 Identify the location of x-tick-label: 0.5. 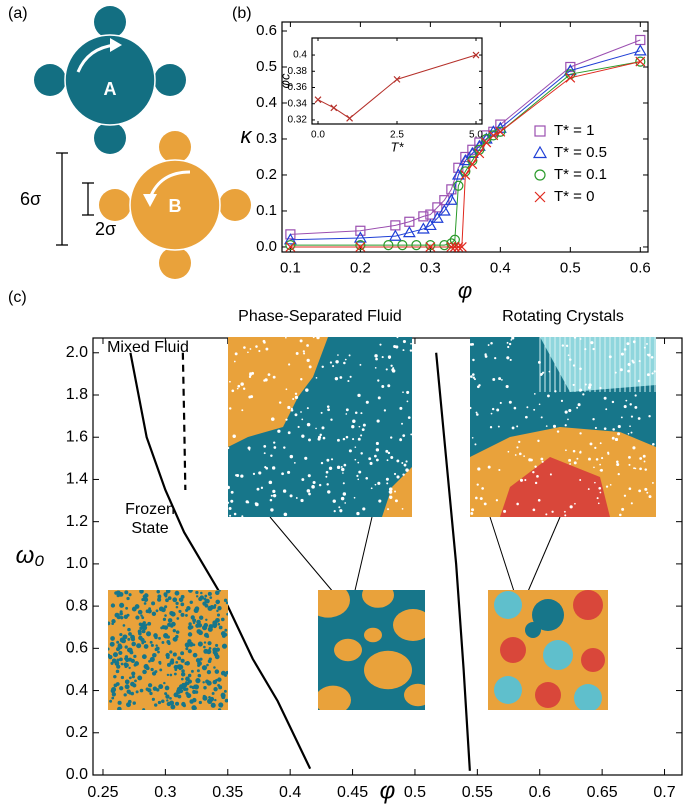
(415, 792).